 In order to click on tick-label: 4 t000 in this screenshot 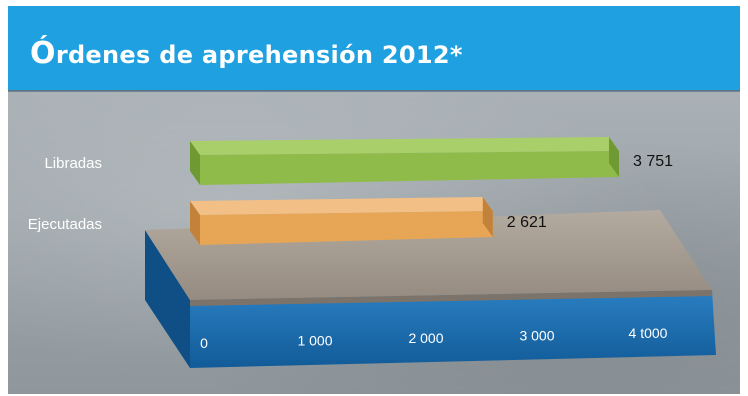, I will do `click(648, 333)`.